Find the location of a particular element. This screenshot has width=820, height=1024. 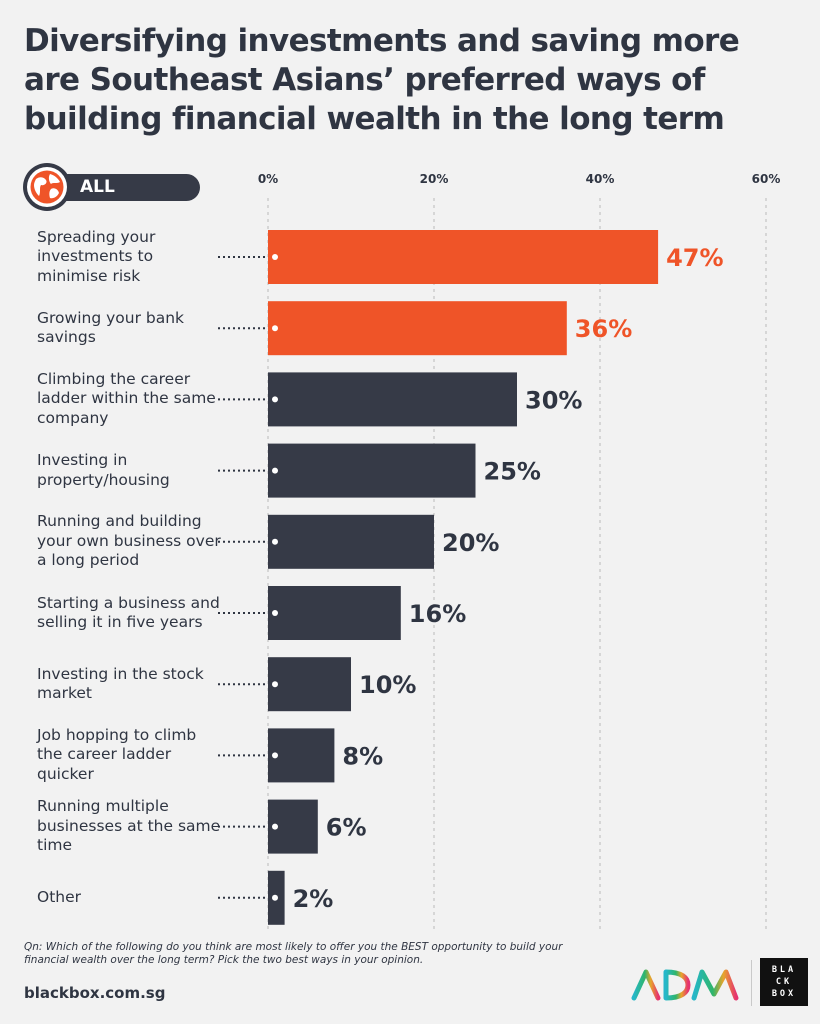

adm-logo is located at coordinates (685, 985).